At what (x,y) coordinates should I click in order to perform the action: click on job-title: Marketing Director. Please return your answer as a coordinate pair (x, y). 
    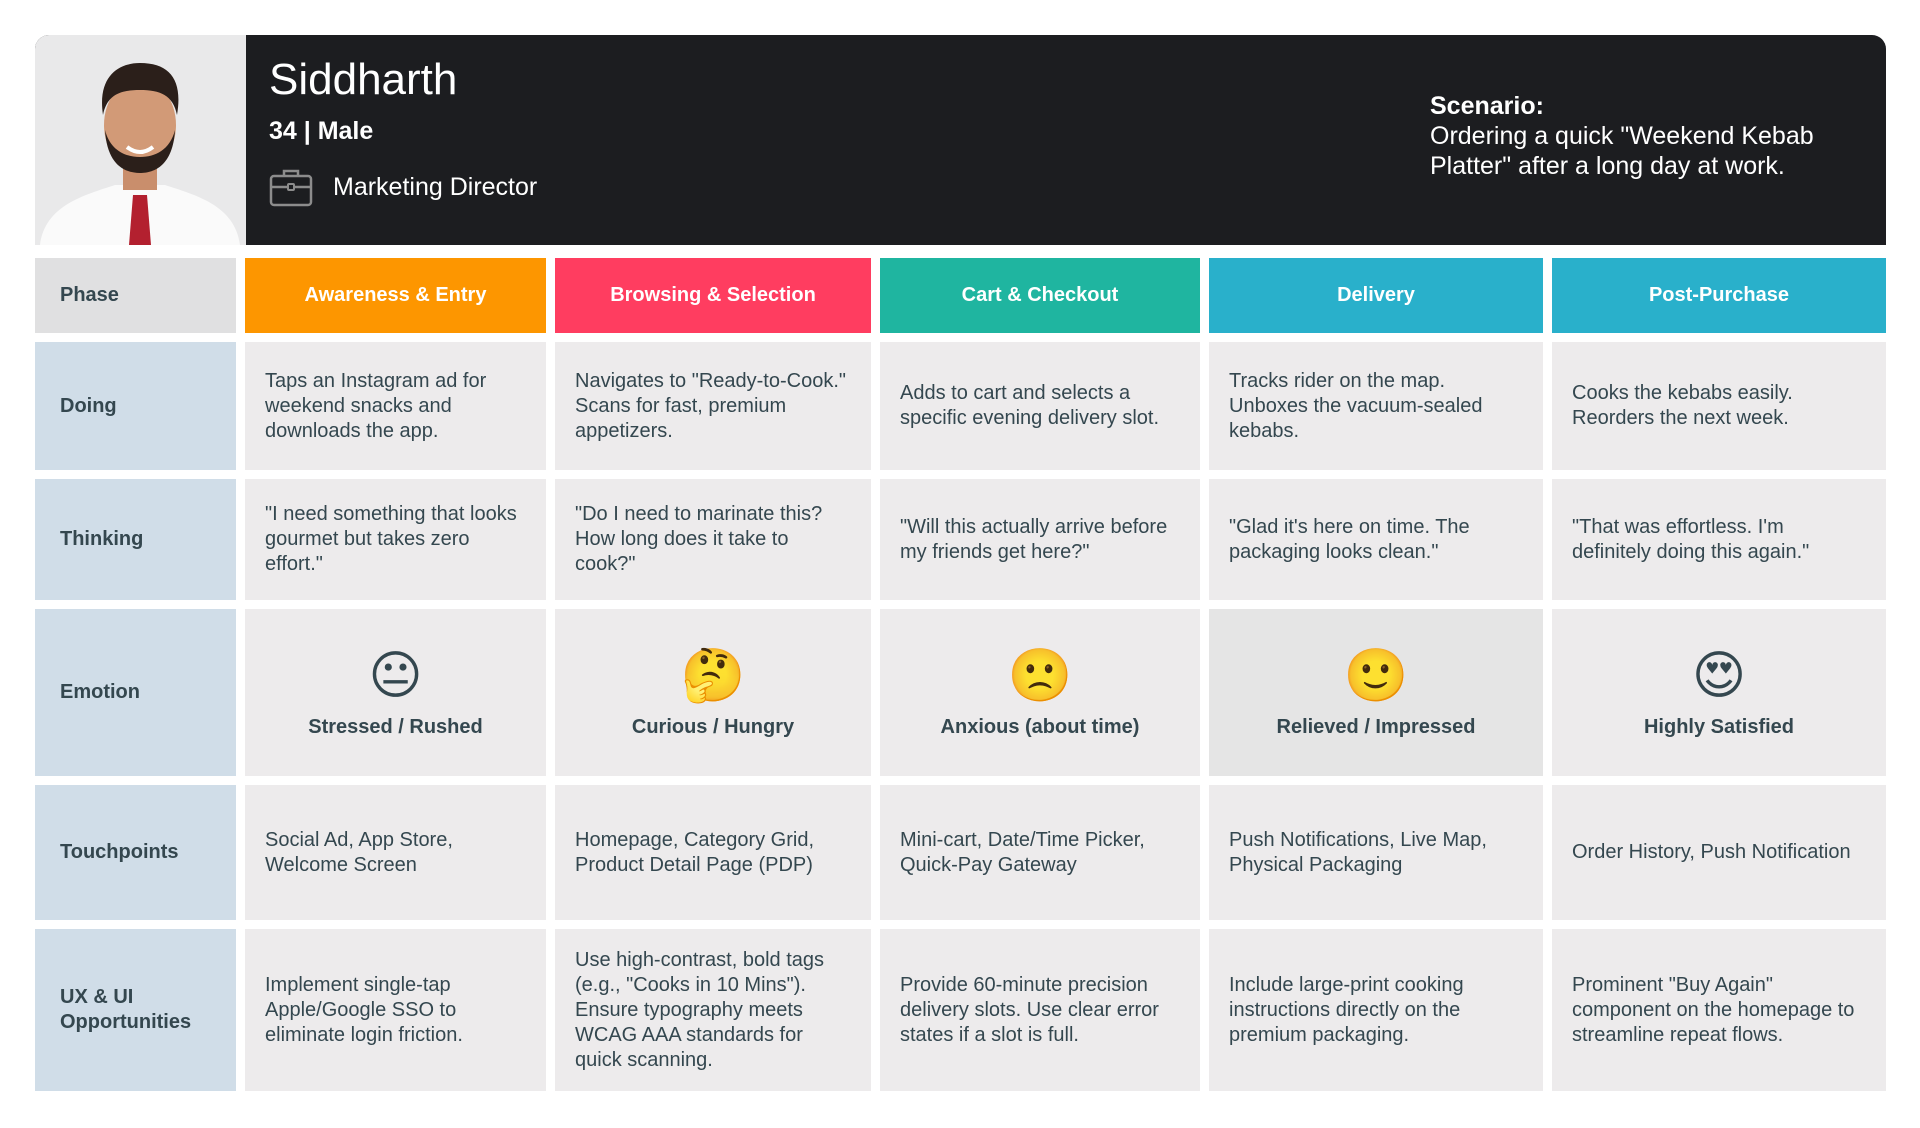
    Looking at the image, I should click on (435, 186).